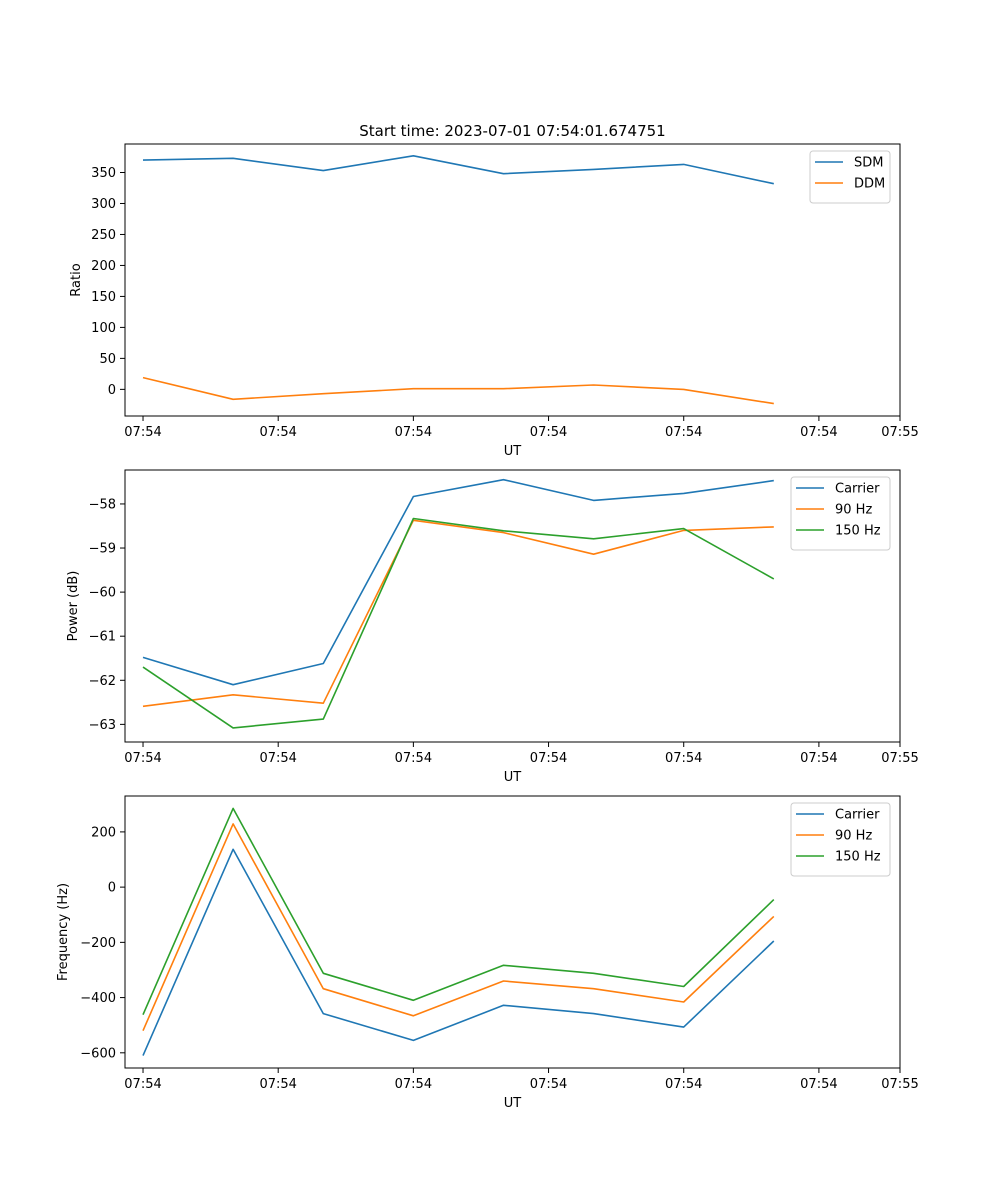 The width and height of the screenshot is (1000, 1204). What do you see at coordinates (103, 266) in the screenshot?
I see `ratio-y-tick-label: 200` at bounding box center [103, 266].